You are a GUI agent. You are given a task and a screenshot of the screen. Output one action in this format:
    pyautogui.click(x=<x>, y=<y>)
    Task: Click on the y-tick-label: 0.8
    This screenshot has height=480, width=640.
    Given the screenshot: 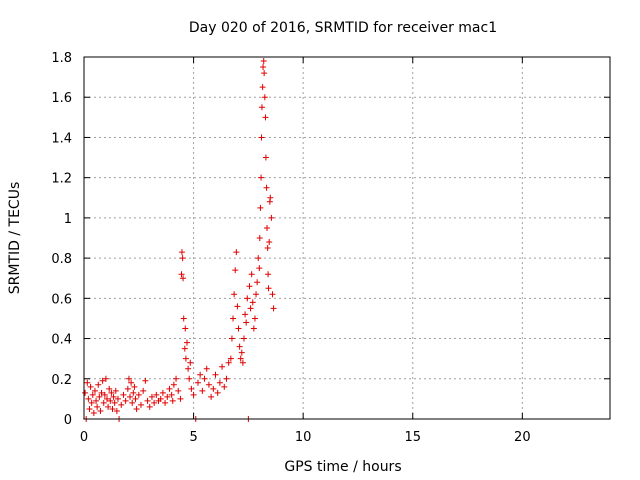 What is the action you would take?
    pyautogui.click(x=61, y=259)
    